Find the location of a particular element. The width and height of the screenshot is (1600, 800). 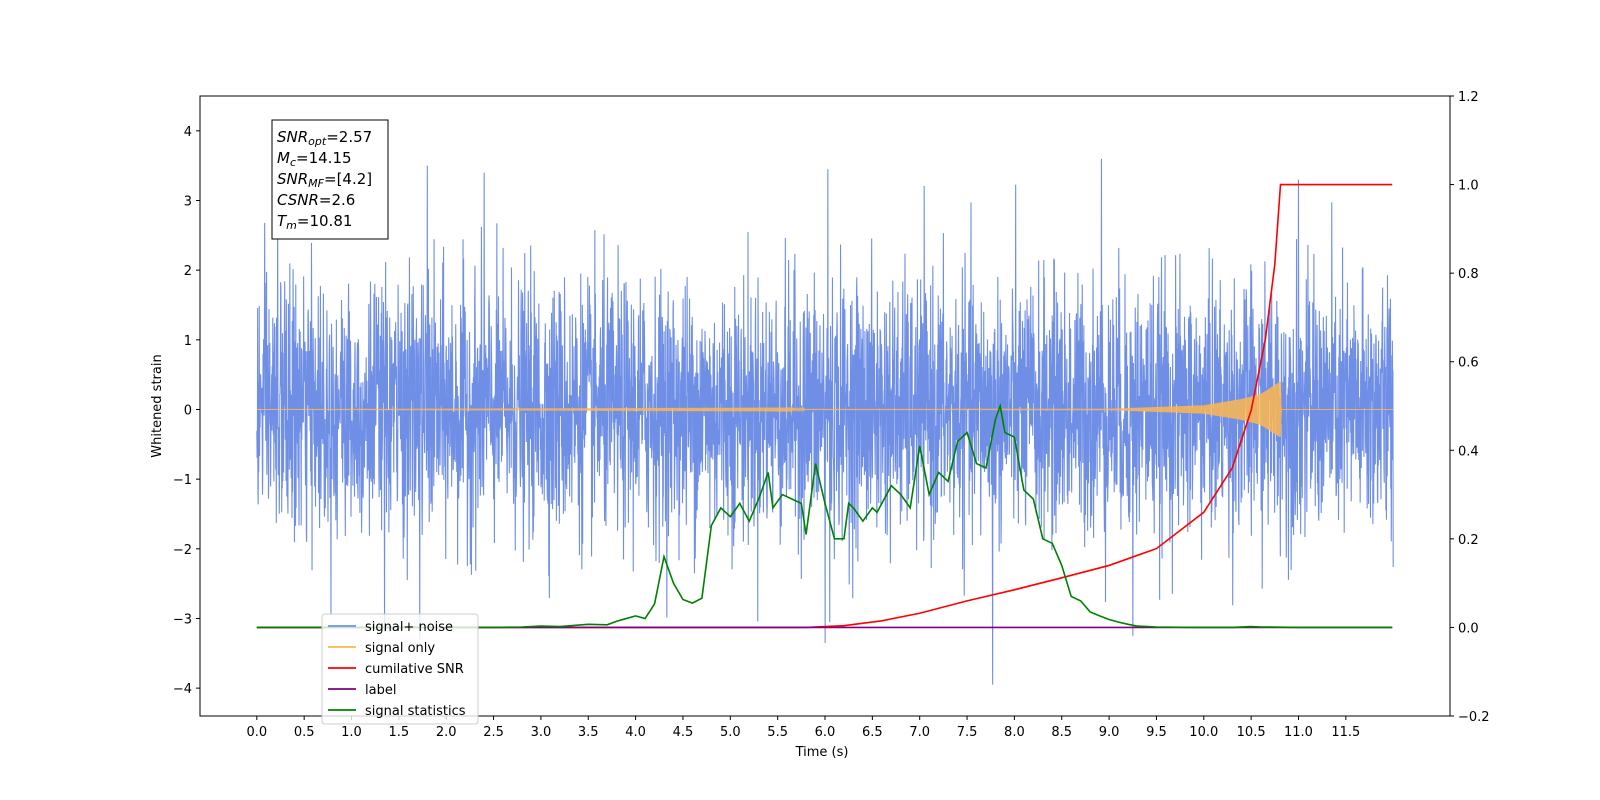

y-axis-left: 4 3 2 1 0 −1 −2 −3 −4 is located at coordinates (186, 411).